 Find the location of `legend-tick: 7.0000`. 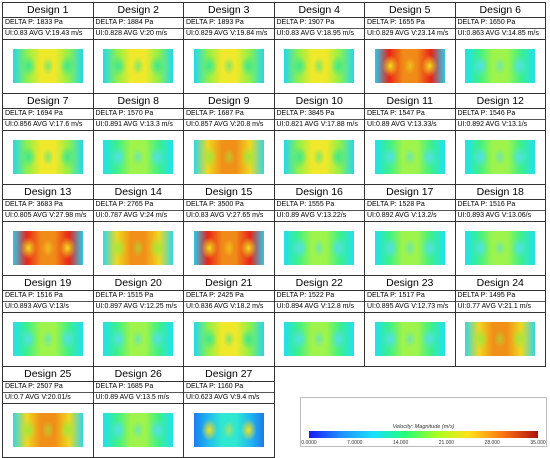

legend-tick: 7.0000 is located at coordinates (355, 443).